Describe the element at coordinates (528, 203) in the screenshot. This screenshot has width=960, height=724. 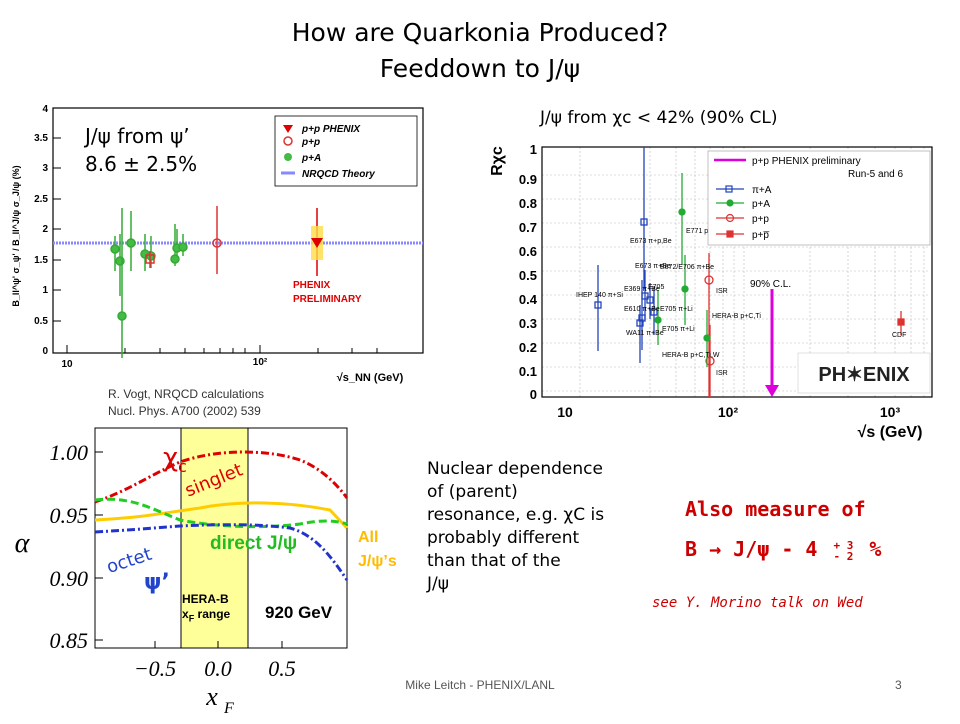
I see `y-tick-label: 0.8` at that location.